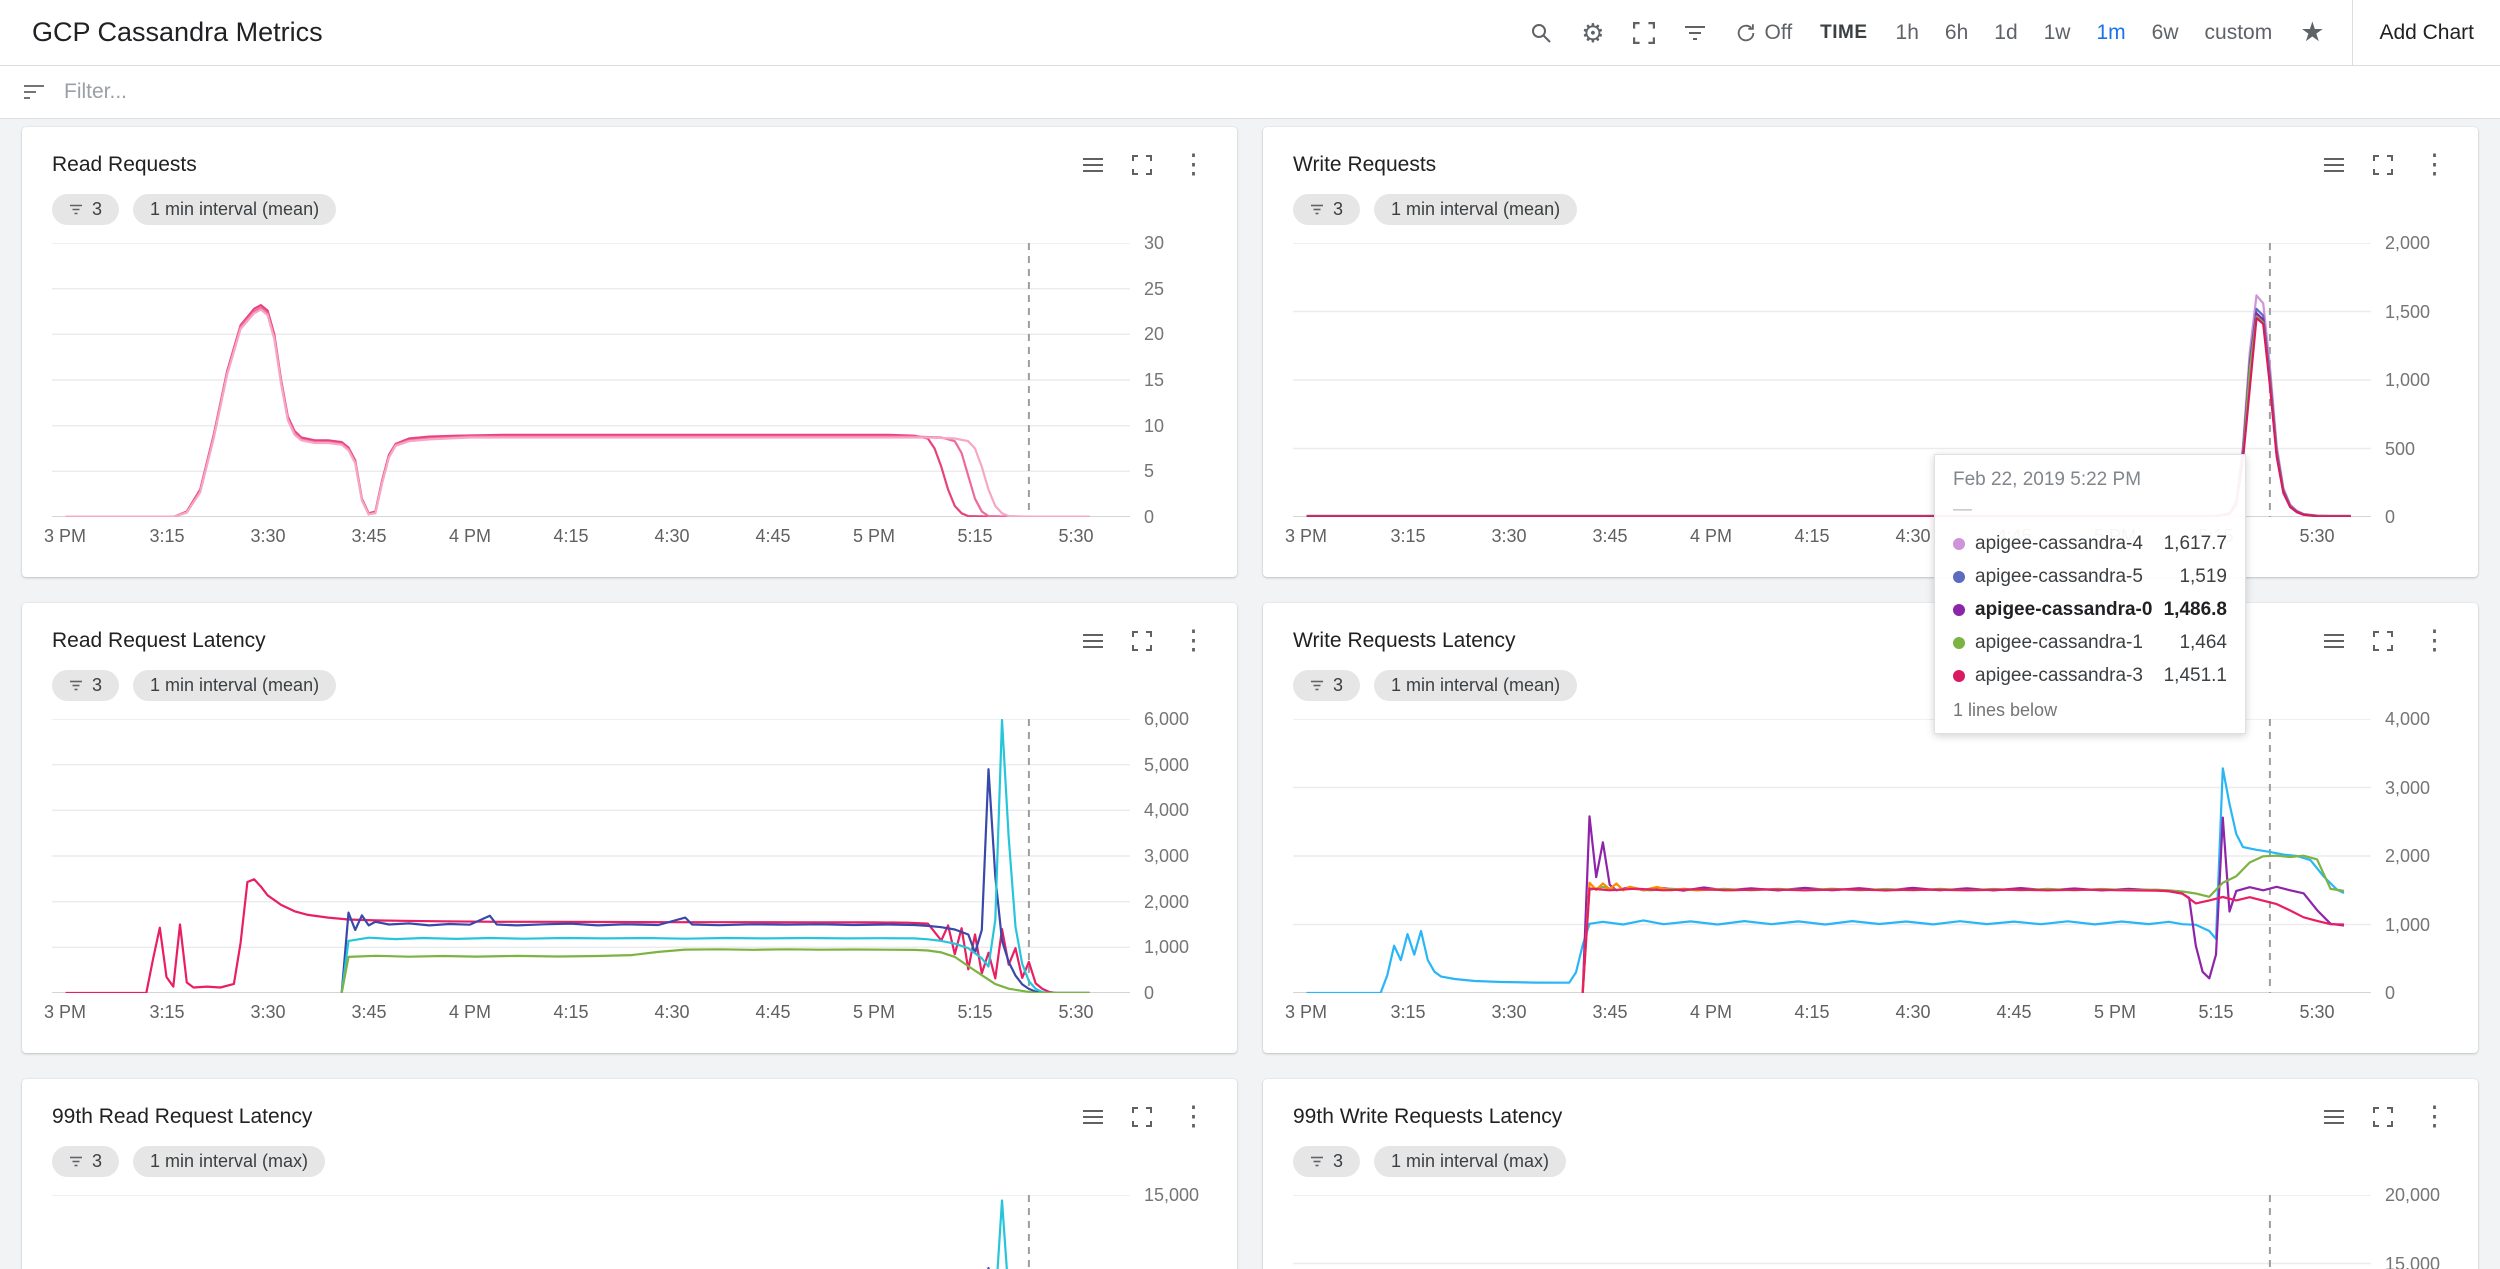 The image size is (2500, 1269). What do you see at coordinates (65, 536) in the screenshot?
I see `x-axis-tick: 3 PM` at bounding box center [65, 536].